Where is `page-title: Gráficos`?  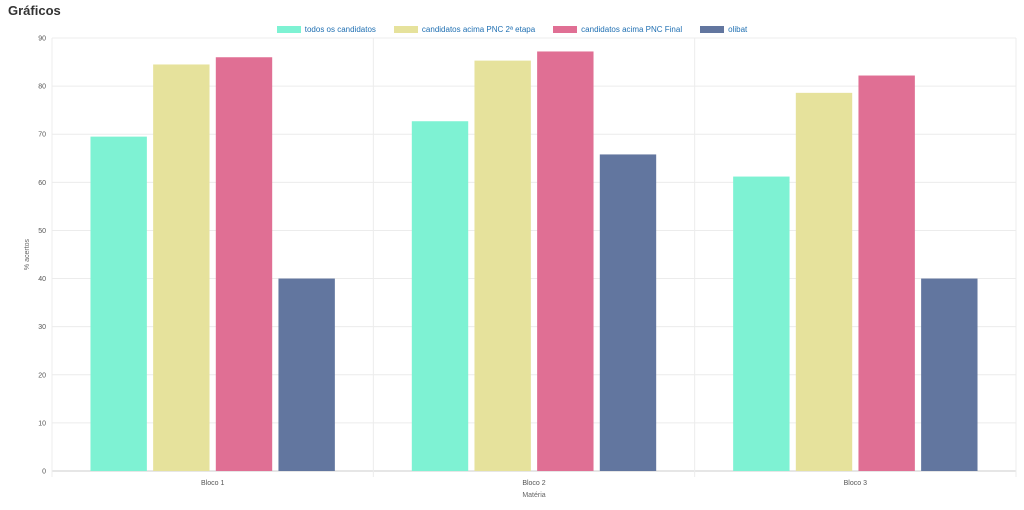
page-title: Gráficos is located at coordinates (34, 10).